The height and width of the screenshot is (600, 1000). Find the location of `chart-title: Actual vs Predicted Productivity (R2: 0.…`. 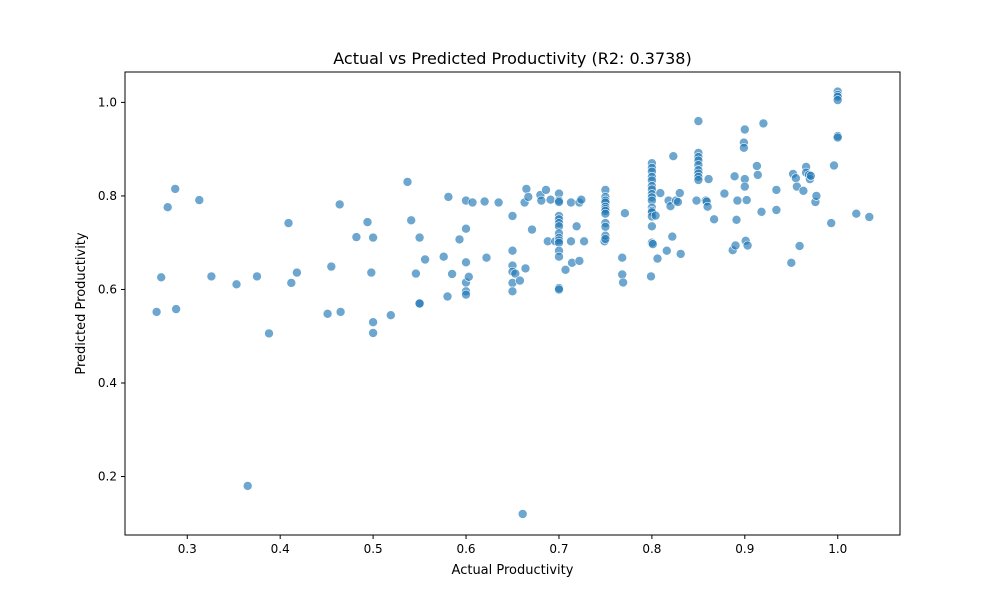

chart-title: Actual vs Predicted Productivity (R2: 0.… is located at coordinates (512, 58).